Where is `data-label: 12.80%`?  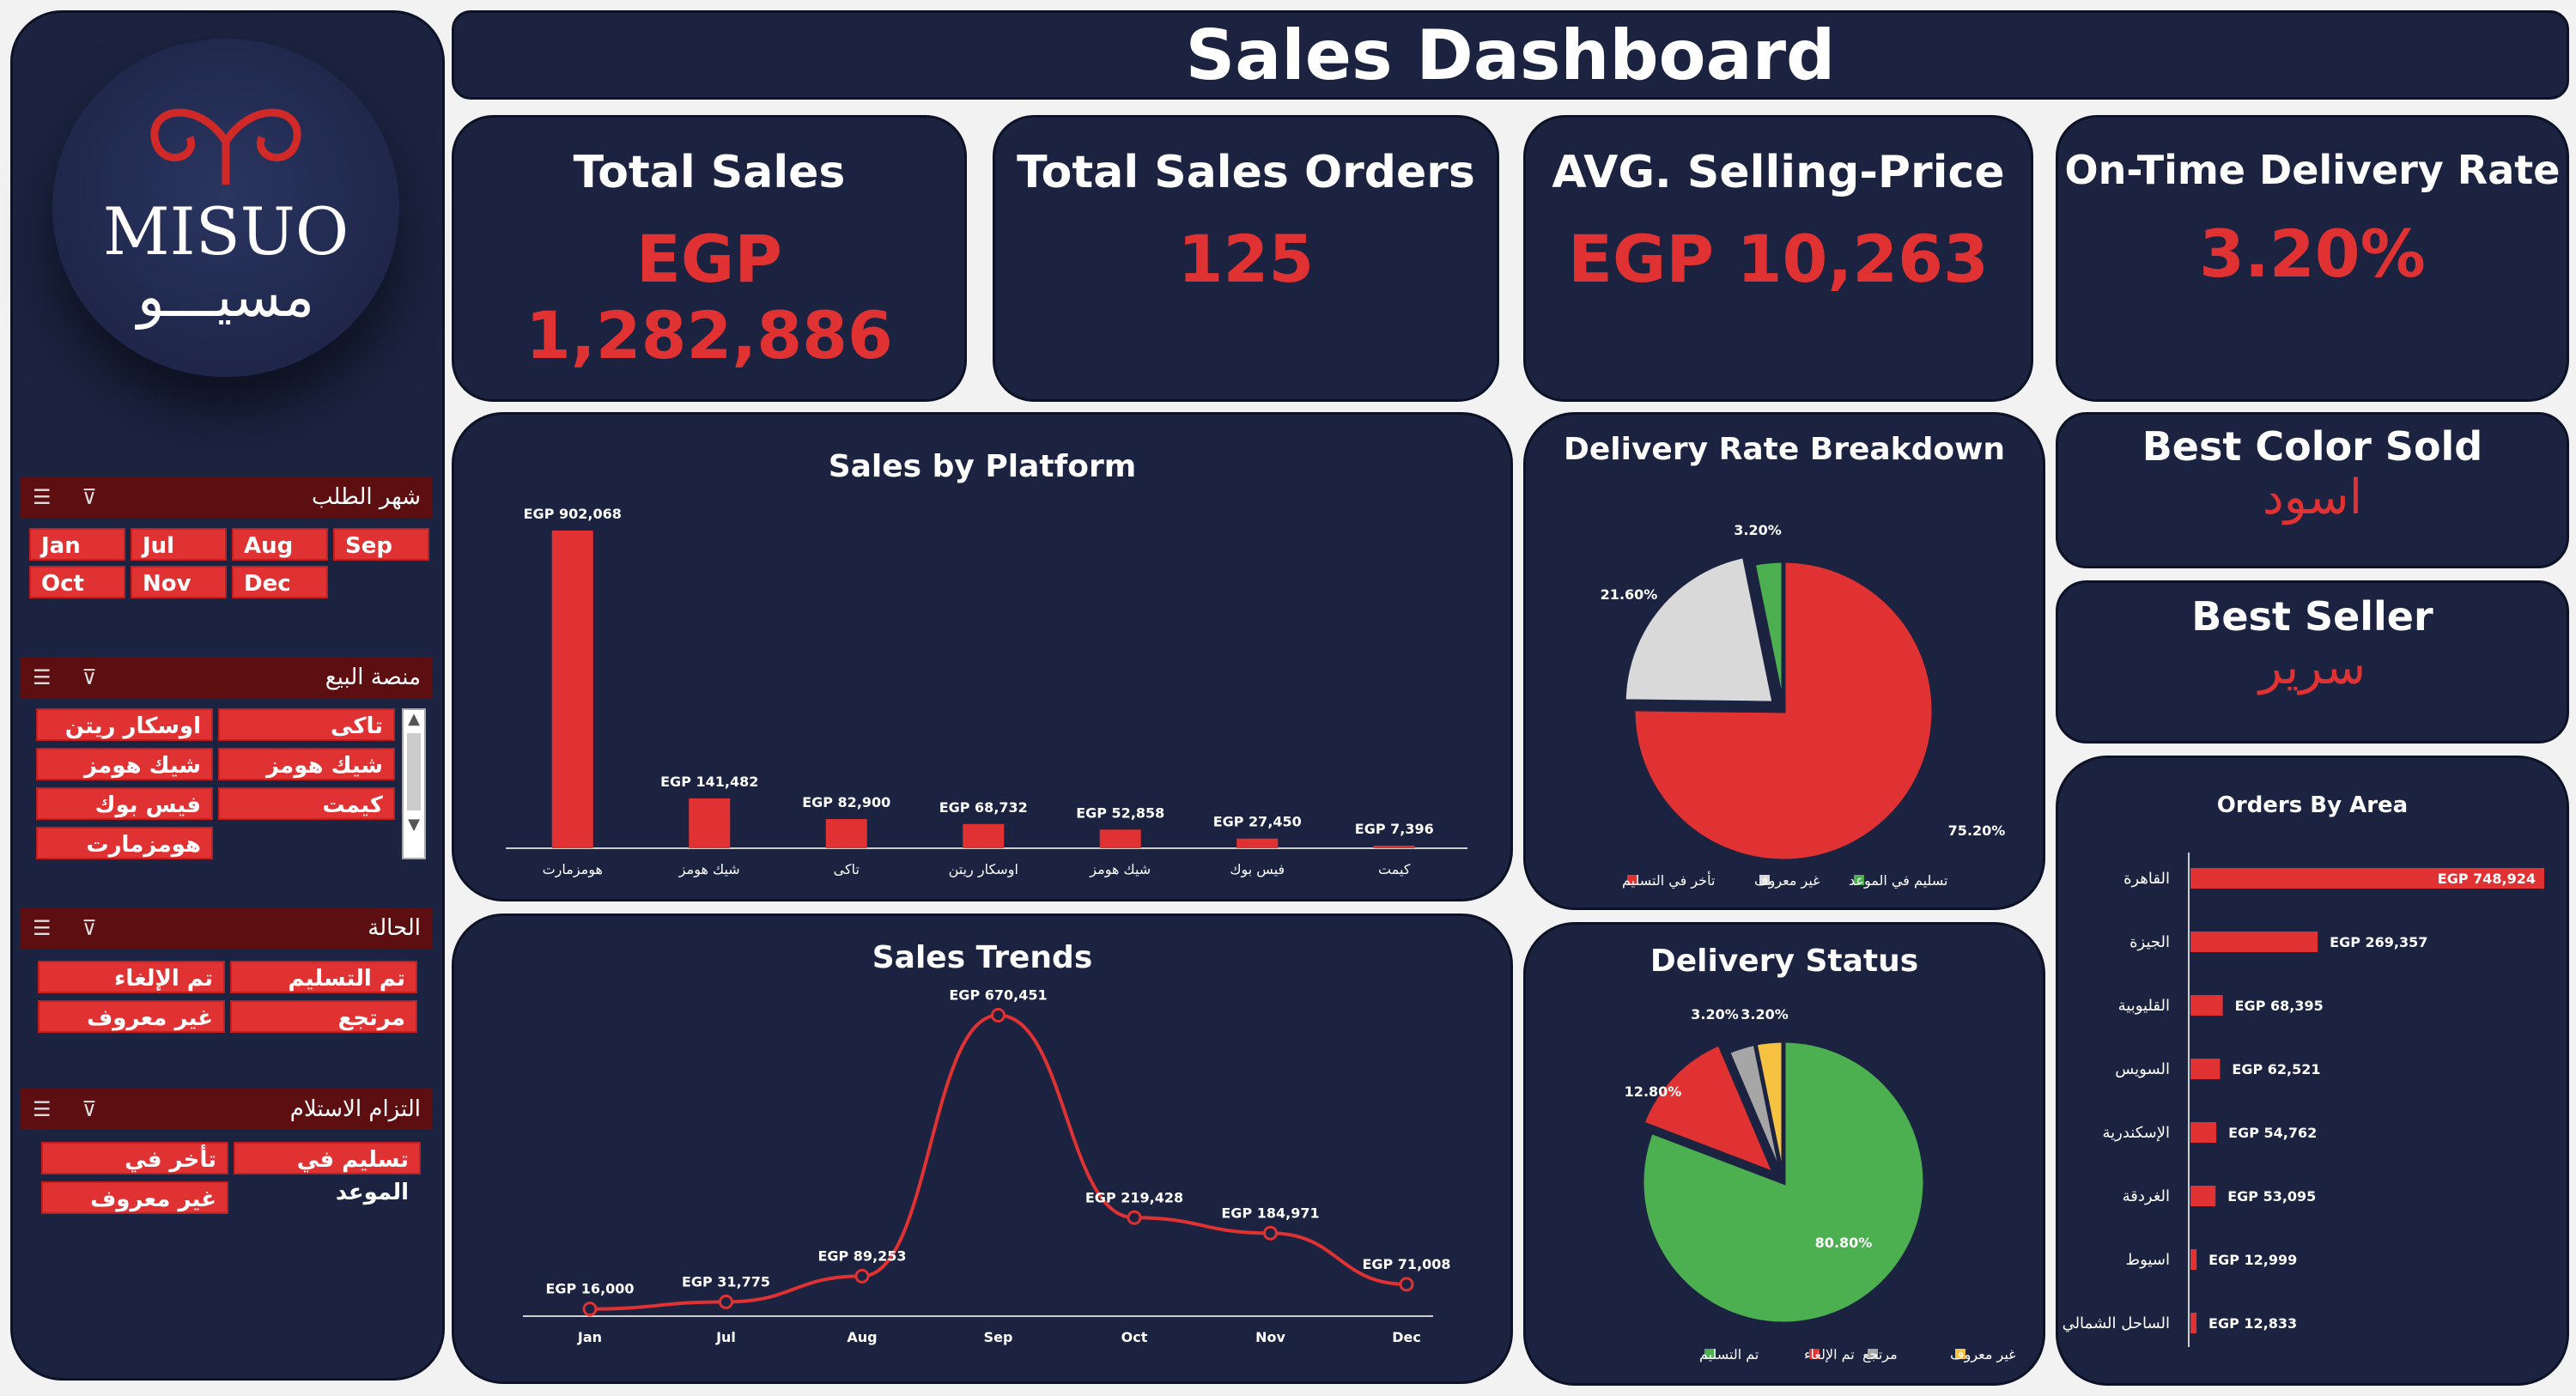 data-label: 12.80% is located at coordinates (1653, 1091).